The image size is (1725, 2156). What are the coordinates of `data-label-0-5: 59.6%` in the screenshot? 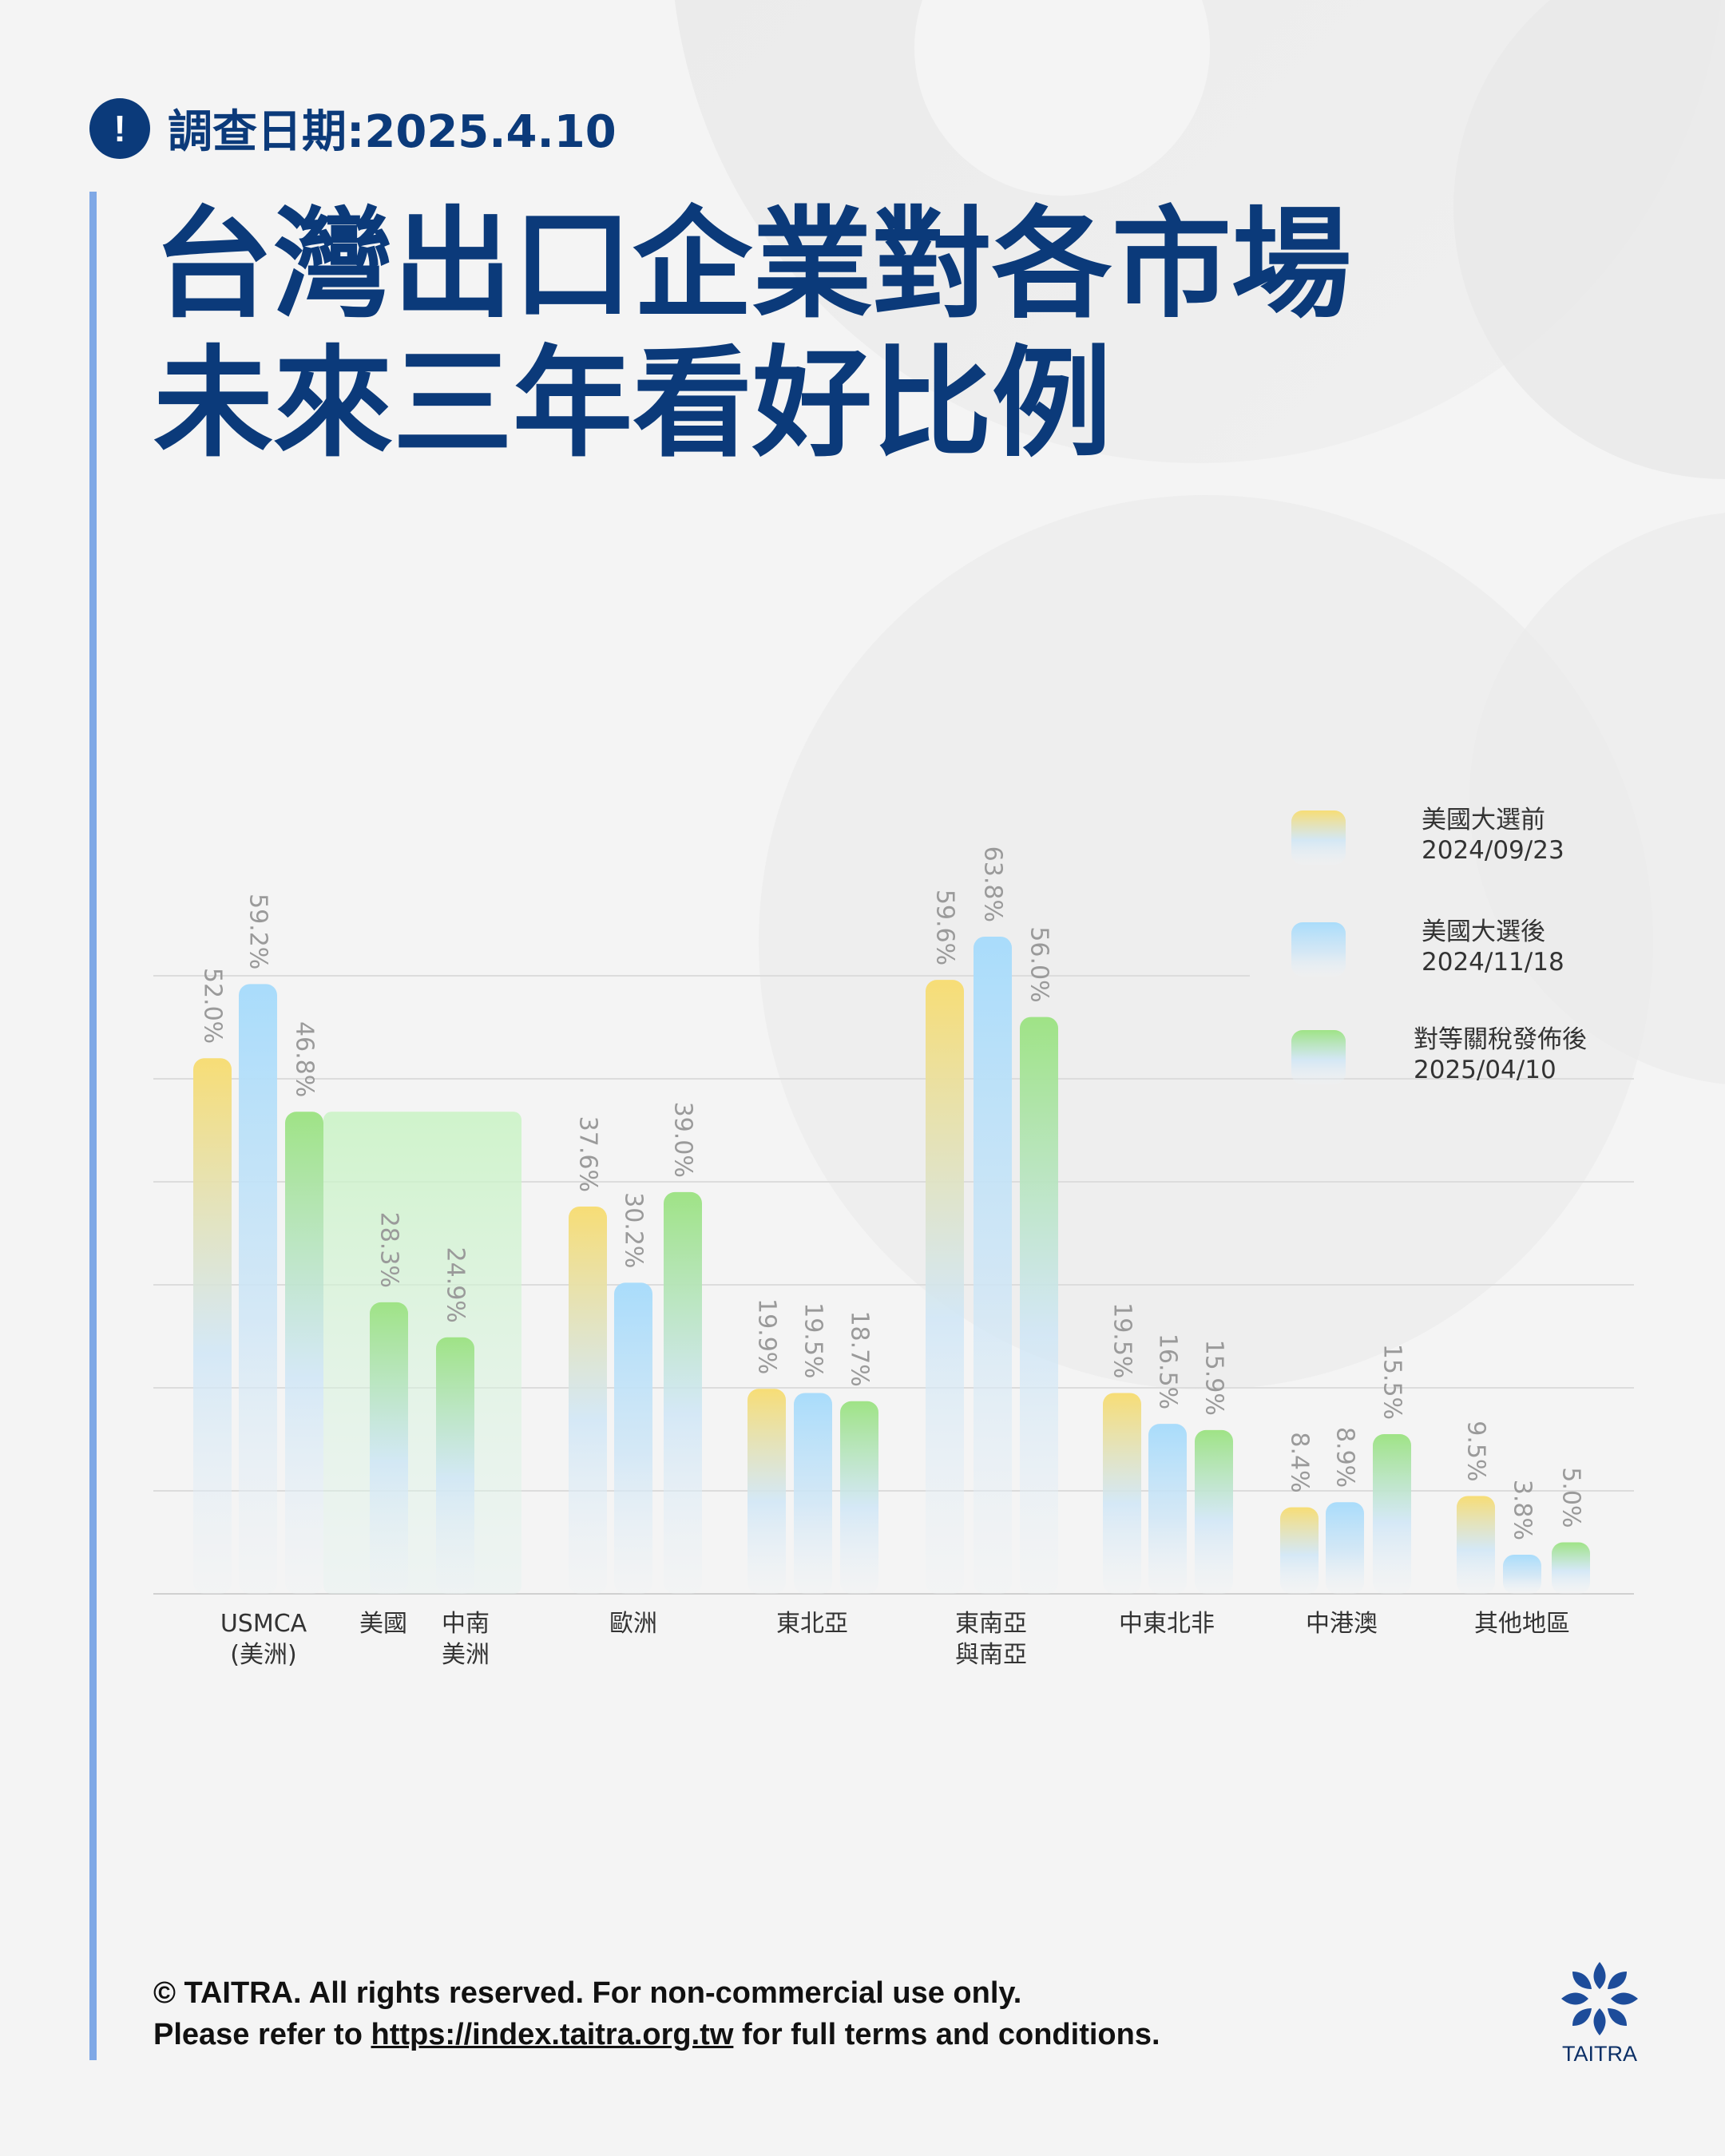 It's located at (945, 927).